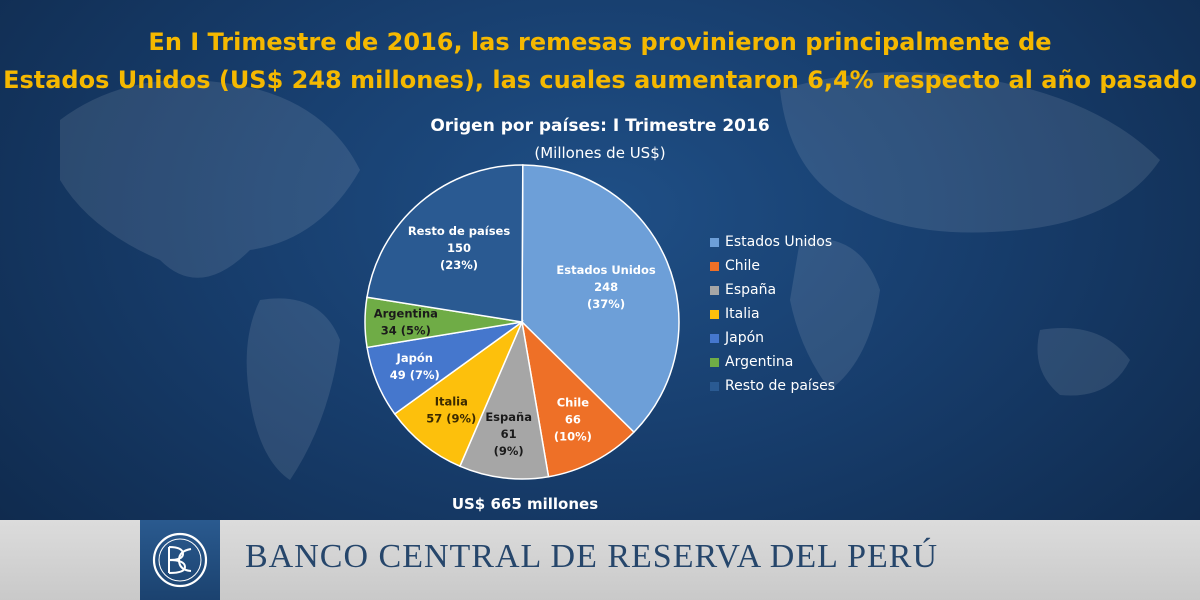 The image size is (1200, 600). Describe the element at coordinates (459, 248) in the screenshot. I see `slice-label-resto-de-pa-ses: 150` at that location.